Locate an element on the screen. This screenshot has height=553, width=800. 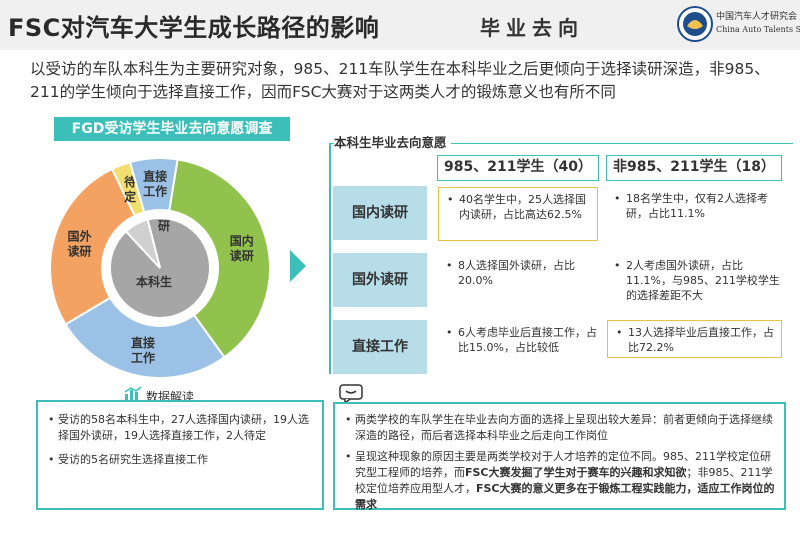
org-logo-icon is located at coordinates (695, 24).